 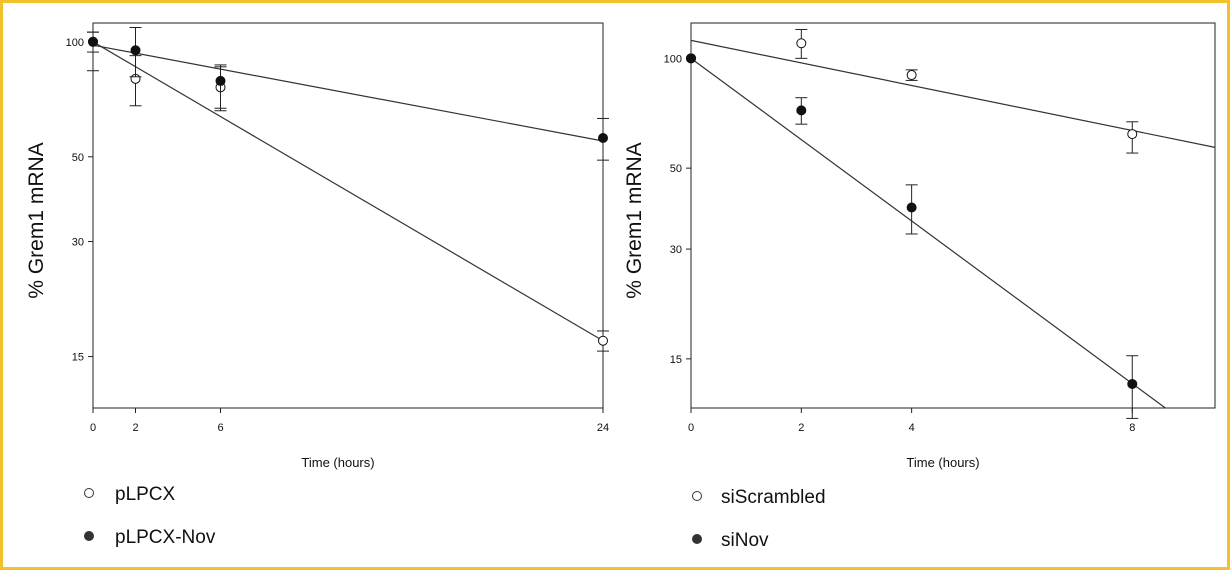 I want to click on legend-label: pLPCX, so click(x=145, y=494).